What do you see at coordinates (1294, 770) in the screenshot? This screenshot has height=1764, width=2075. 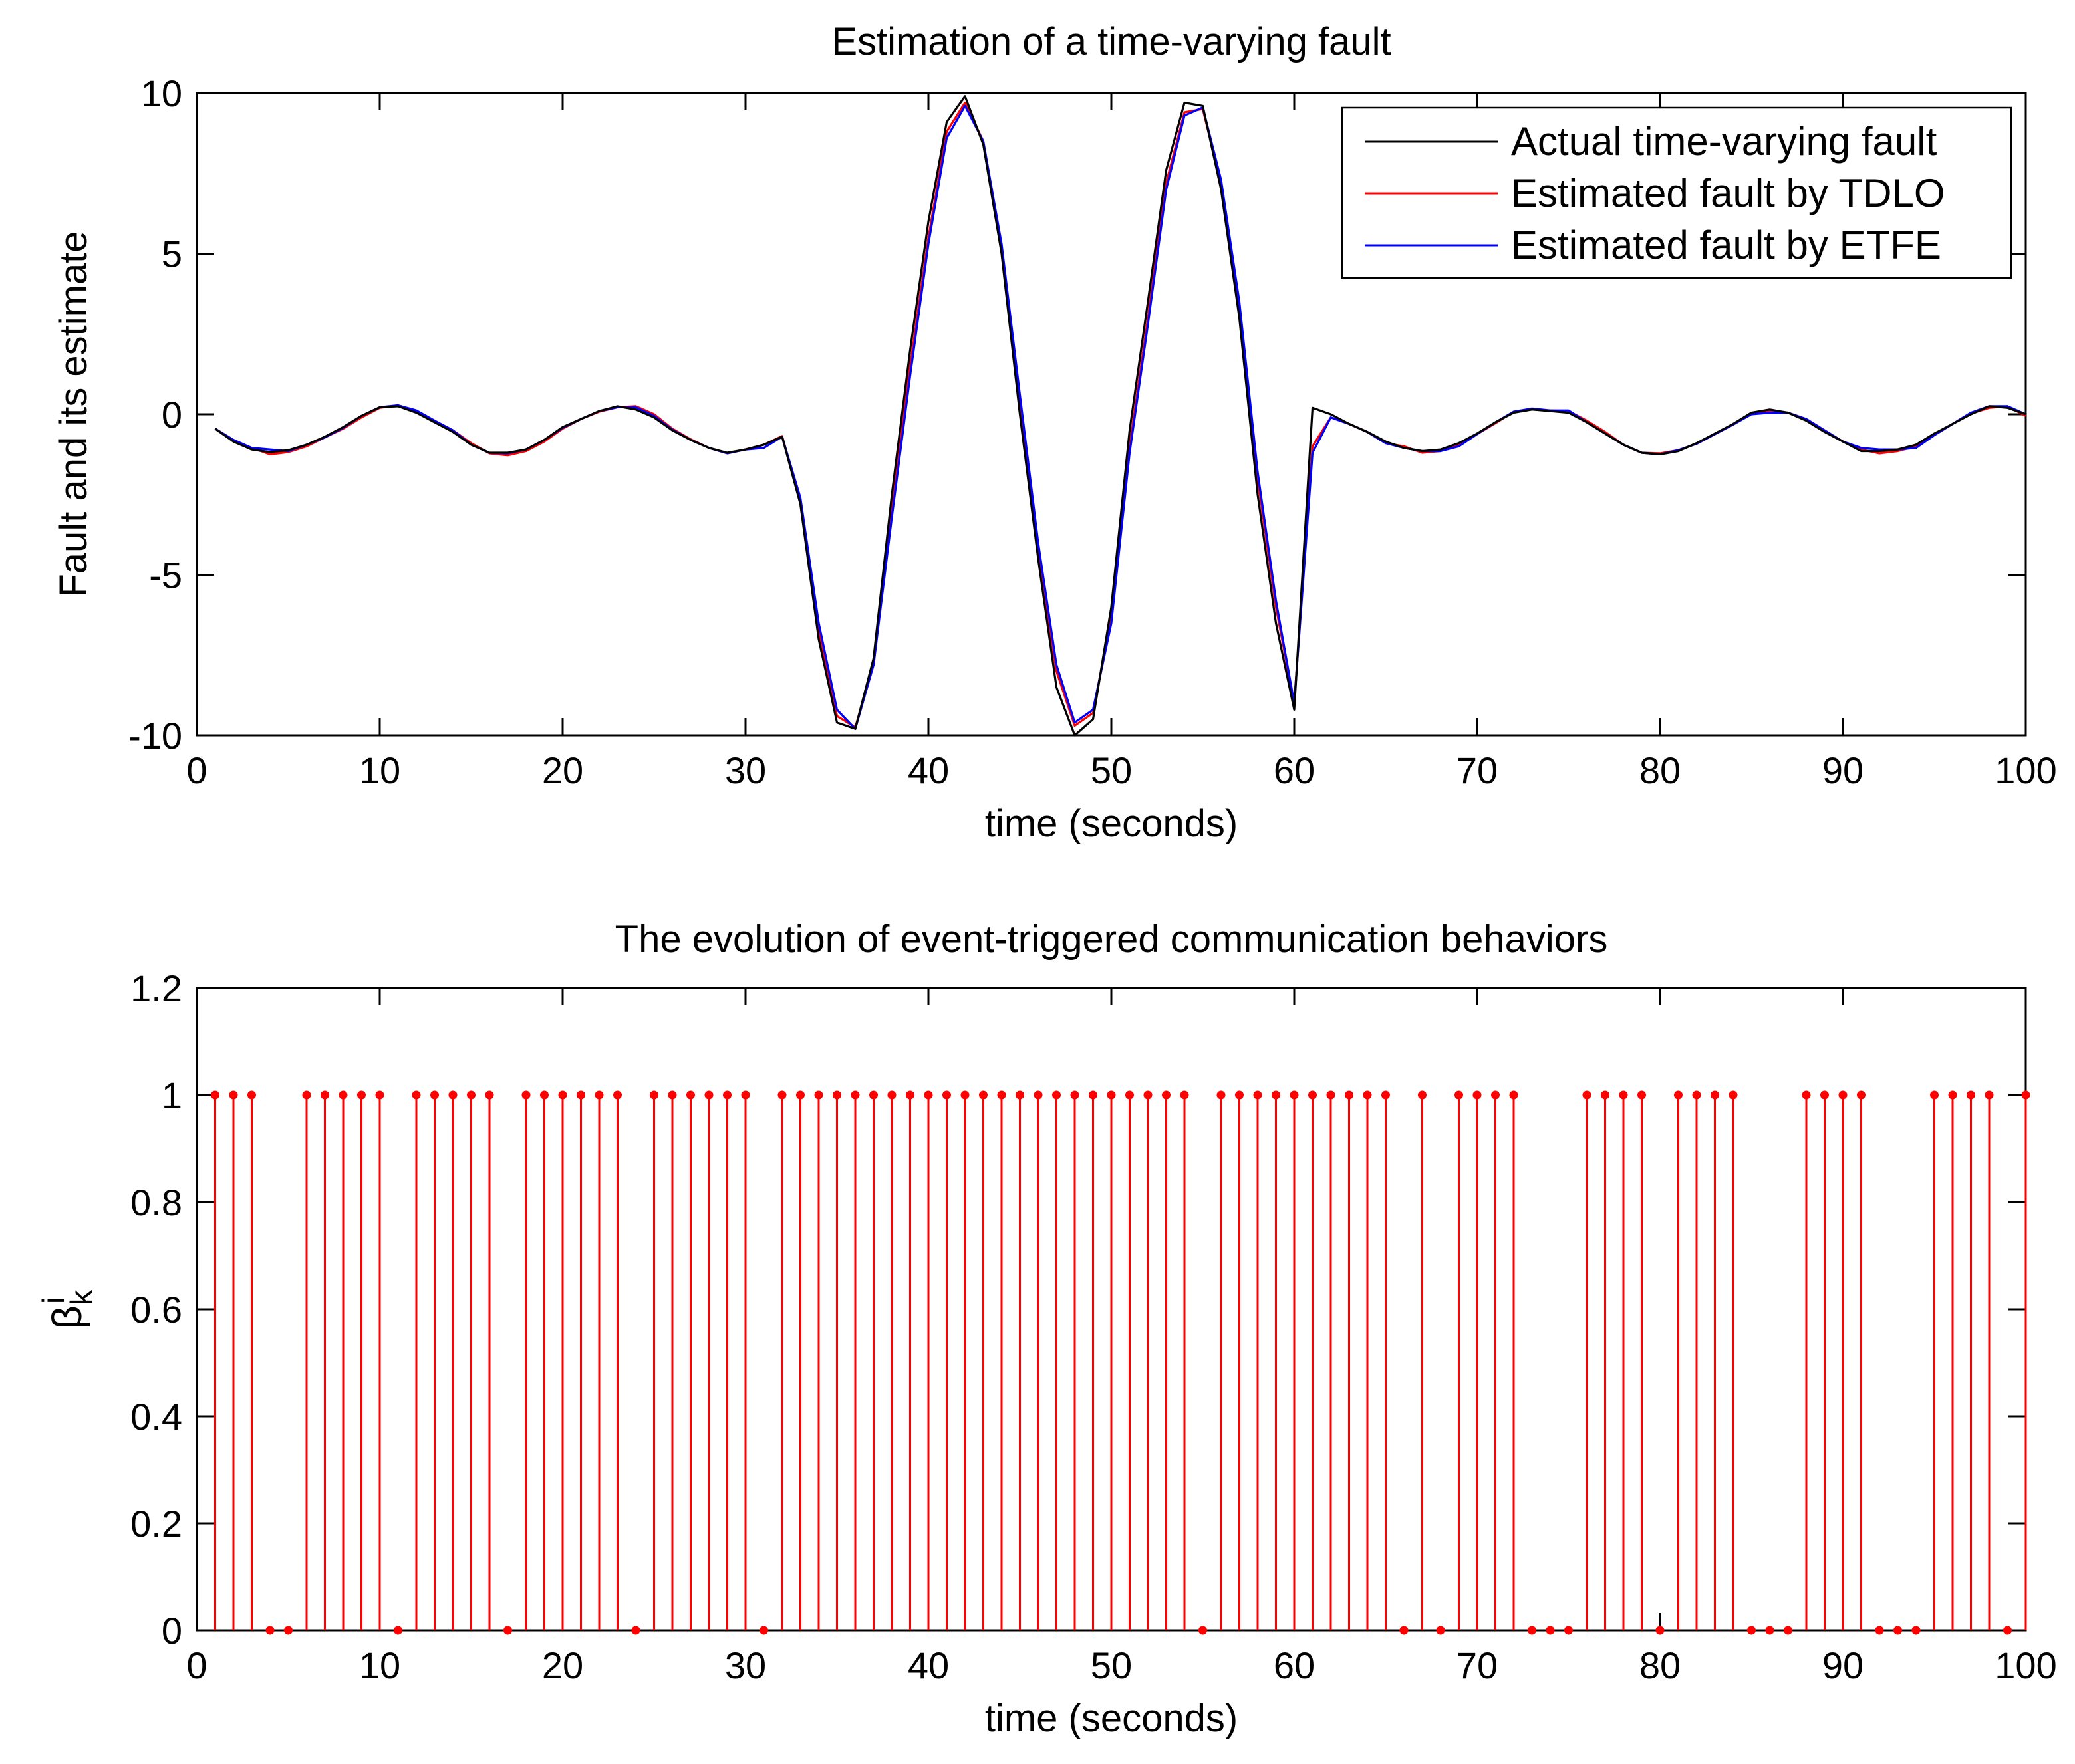 I see `top-xtick-label: 60` at bounding box center [1294, 770].